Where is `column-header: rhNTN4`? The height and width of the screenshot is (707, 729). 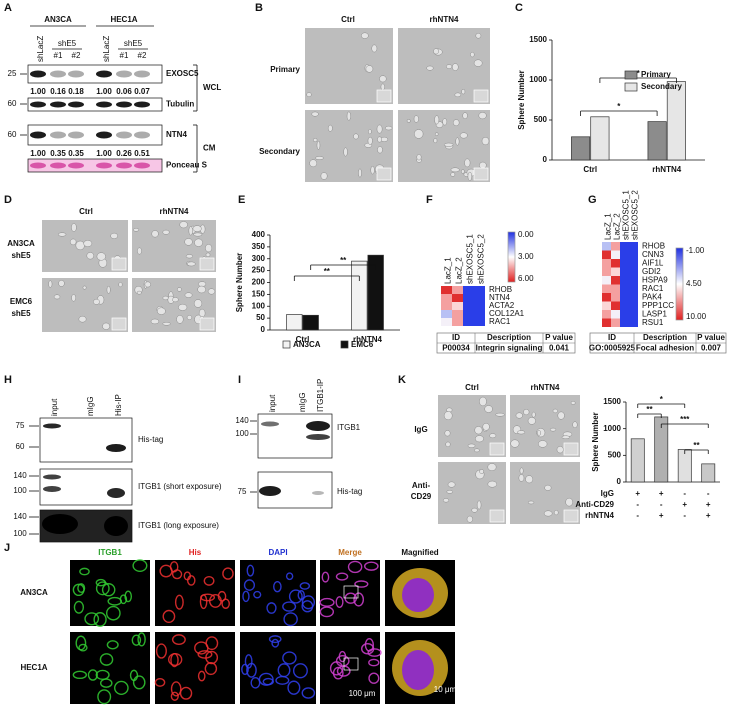 column-header: rhNTN4 is located at coordinates (174, 211).